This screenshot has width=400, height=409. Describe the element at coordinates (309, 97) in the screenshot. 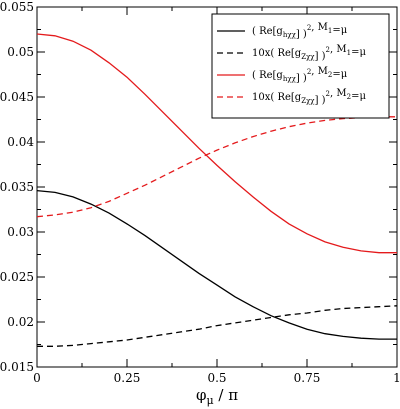

I see `legend-label-3: 10x( Re[gZχχ] )2, M2=μ` at that location.